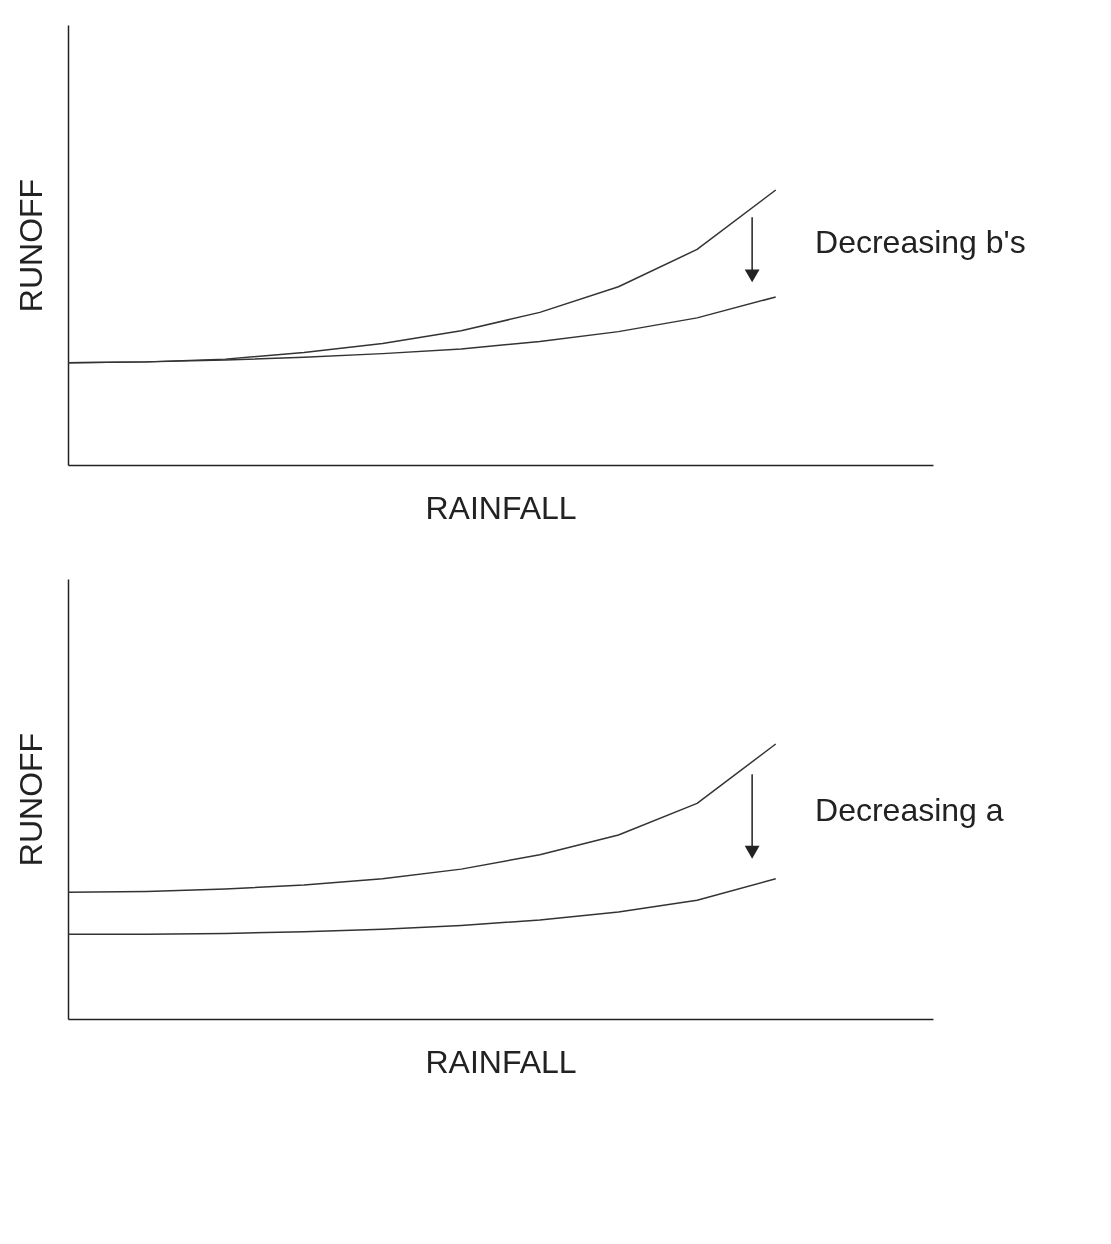  Describe the element at coordinates (920, 242) in the screenshot. I see `annotation: Decreasing b's` at that location.